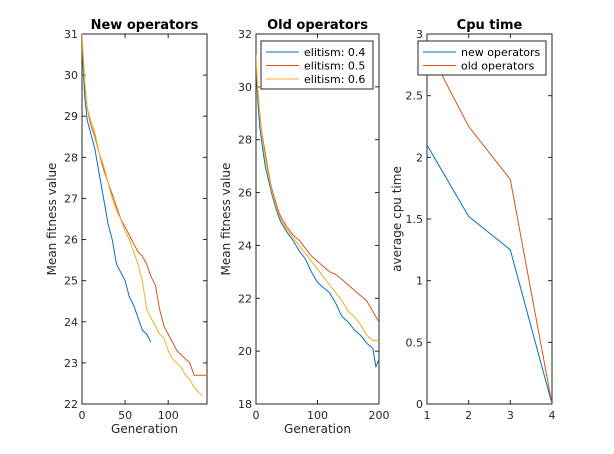 The image size is (614, 454). I want to click on legend-label: elitism: 0.5, so click(334, 66).